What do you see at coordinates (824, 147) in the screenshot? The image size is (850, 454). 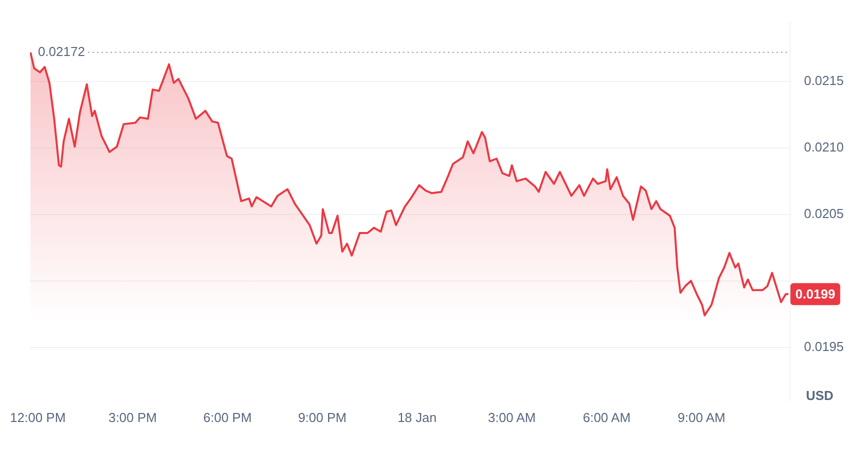 I see `y-tick-label: 0.0210` at bounding box center [824, 147].